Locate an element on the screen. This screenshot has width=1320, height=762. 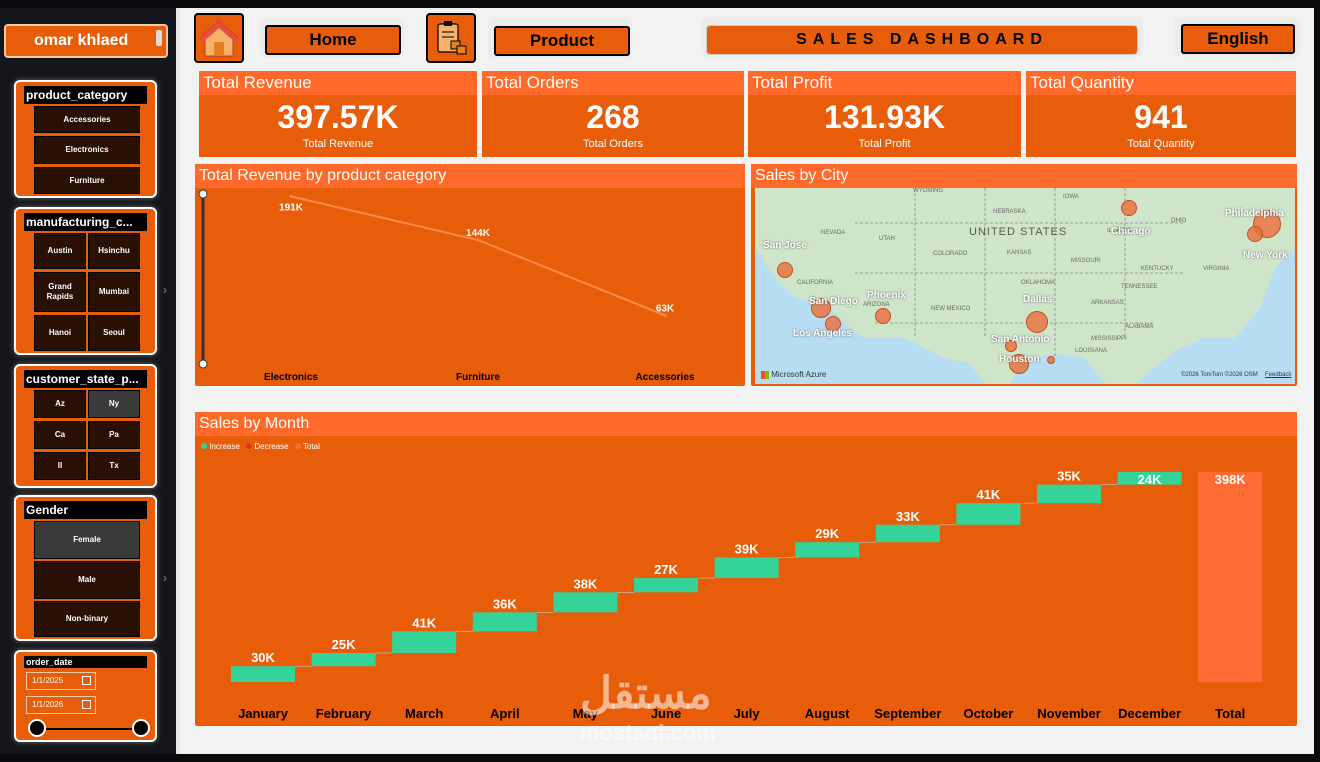
waterfall-bar-total is located at coordinates (1230, 577).